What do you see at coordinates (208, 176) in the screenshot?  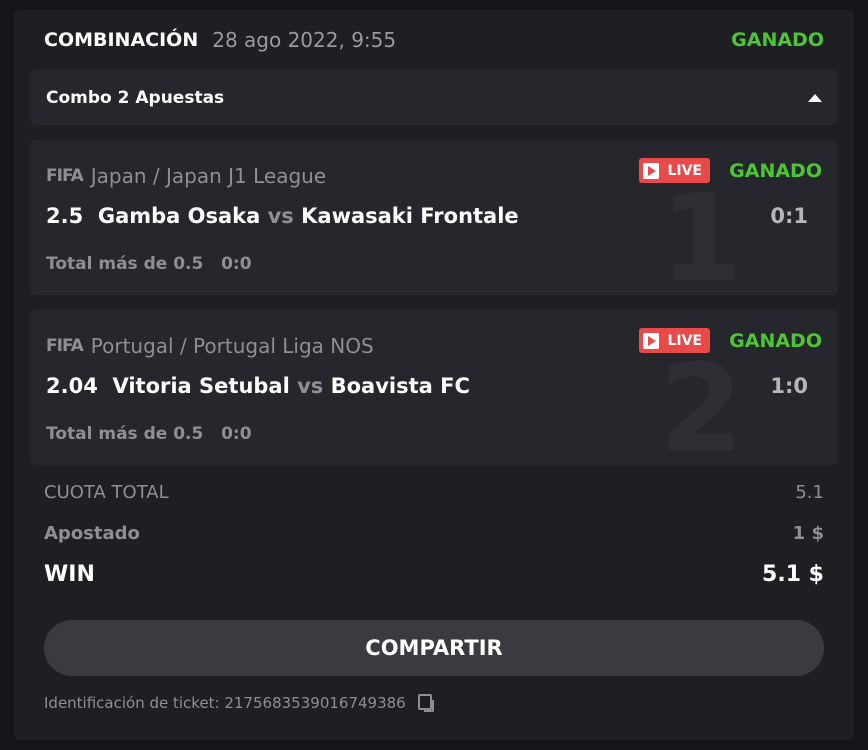 I see `league: Japan / Japan J1 League` at bounding box center [208, 176].